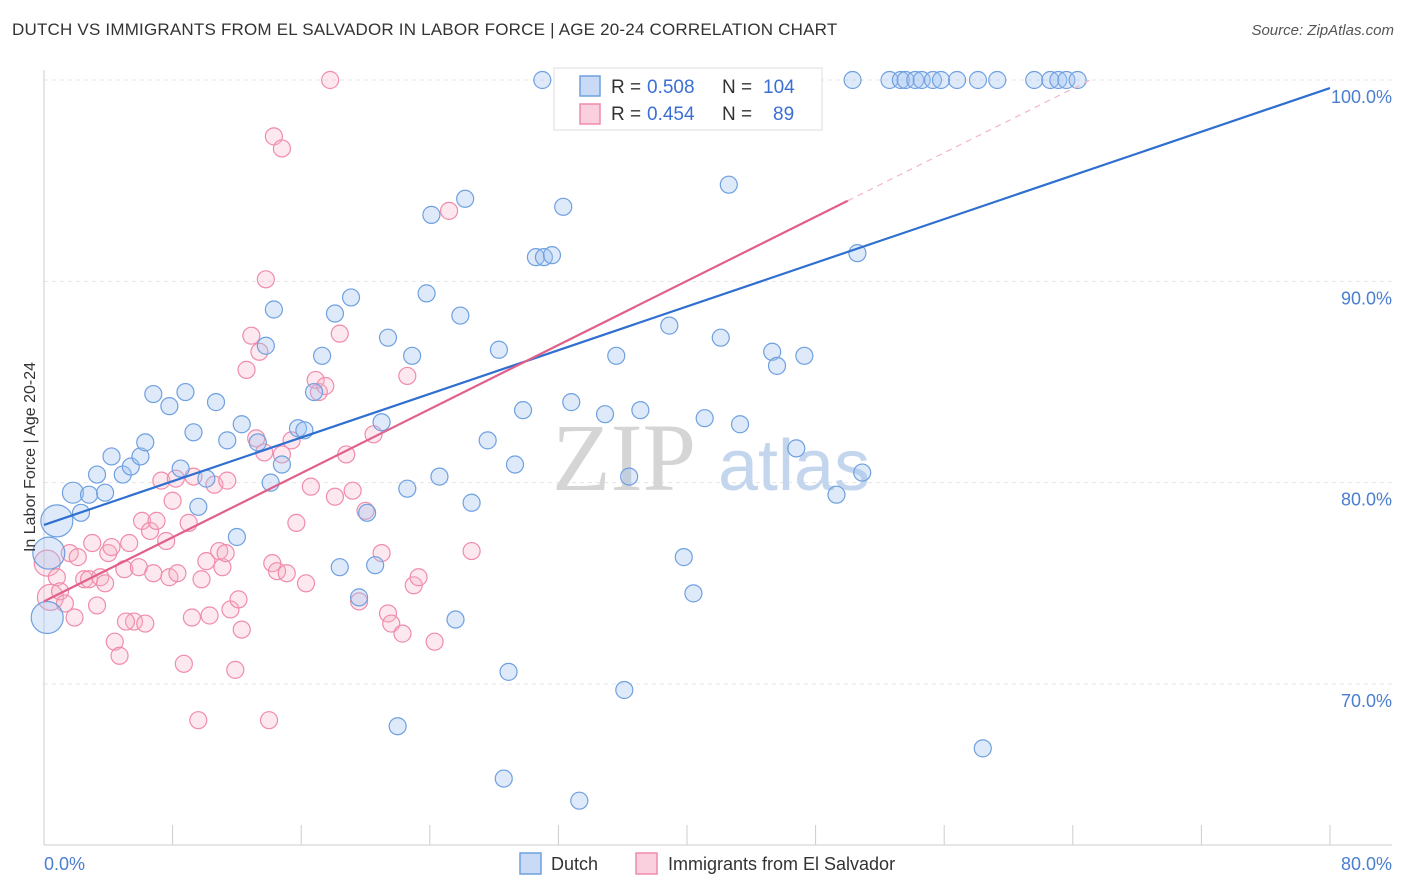 Image resolution: width=1406 pixels, height=892 pixels. What do you see at coordinates (626, 114) in the screenshot?
I see `legend-r-label-salvador: R =` at bounding box center [626, 114].